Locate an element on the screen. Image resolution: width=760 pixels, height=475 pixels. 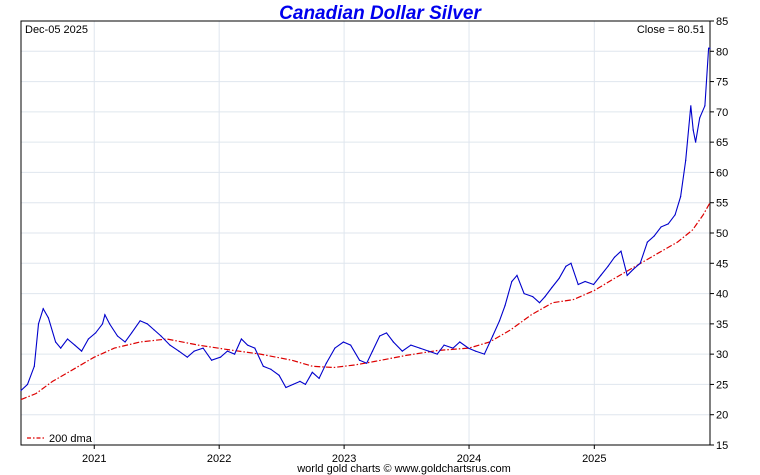
x-axis: 2021 2022 2023 2024 2025 is located at coordinates (344, 455).